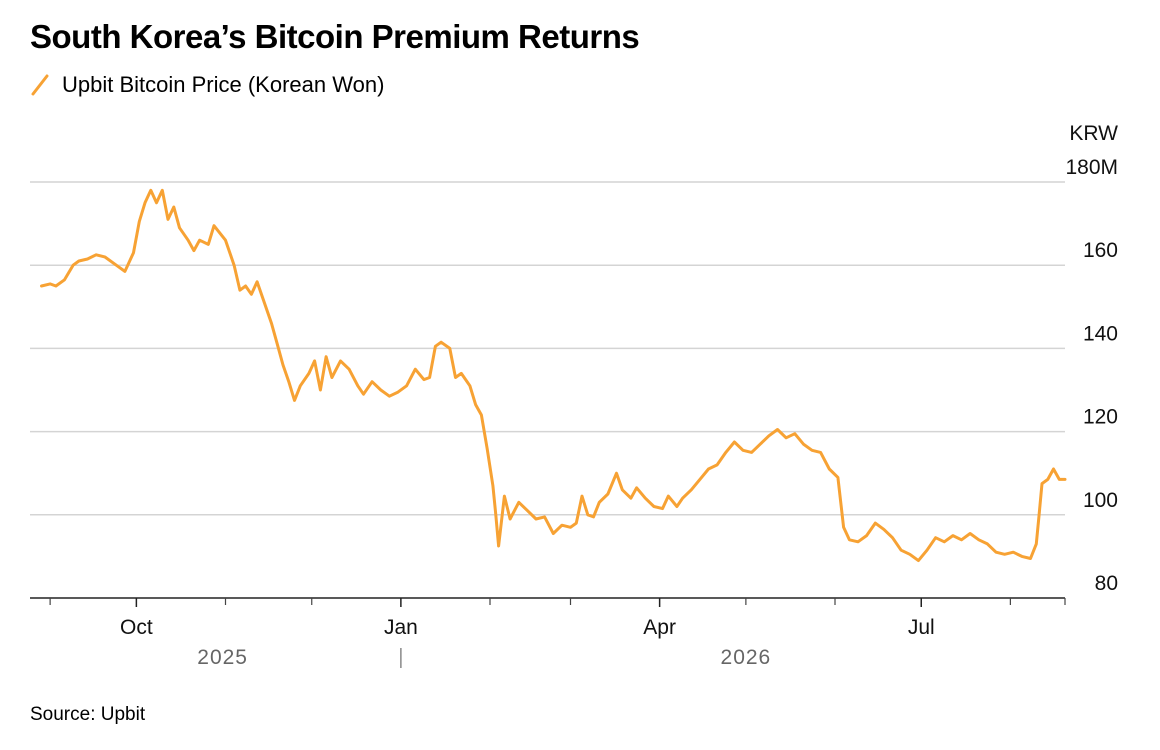  Describe the element at coordinates (659, 627) in the screenshot. I see `x-tick-label-apr: Apr` at that location.